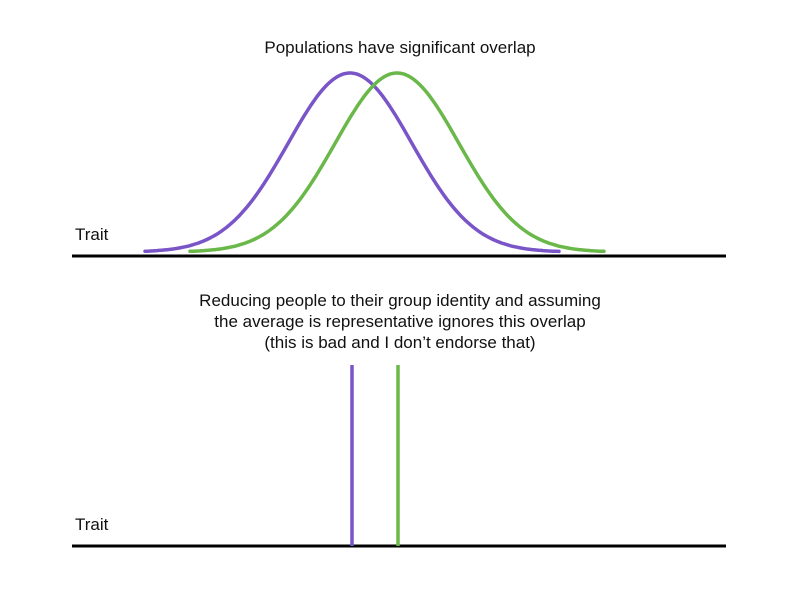 The image size is (800, 605). I want to click on bottom-axis-label: Trait, so click(92, 524).